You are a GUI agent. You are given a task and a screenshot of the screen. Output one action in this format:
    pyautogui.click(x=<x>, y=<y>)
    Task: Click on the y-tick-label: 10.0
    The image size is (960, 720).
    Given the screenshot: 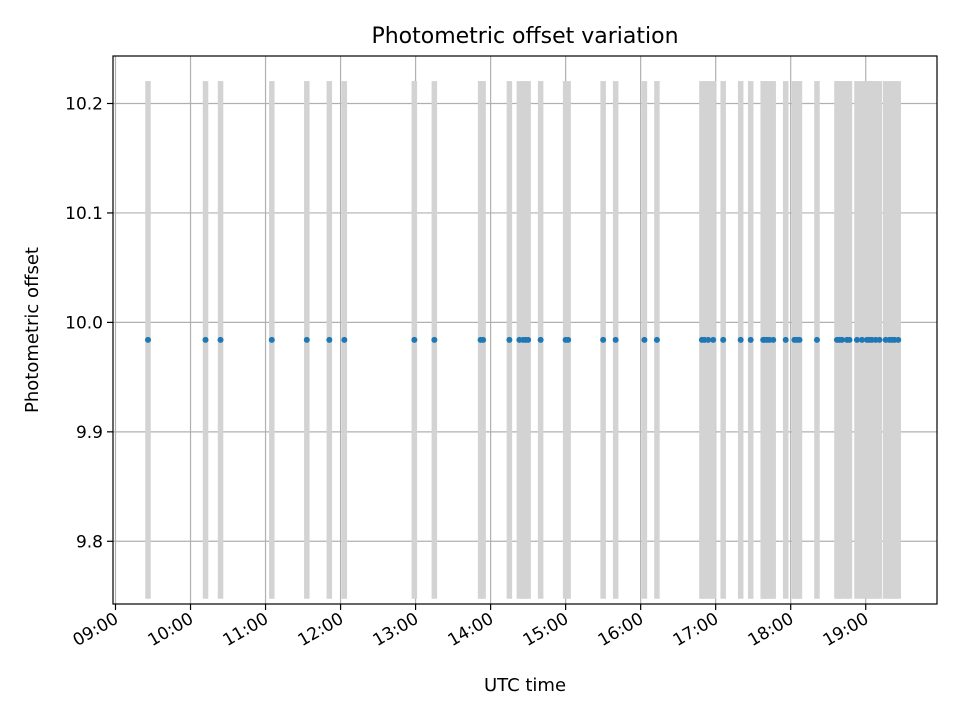 What is the action you would take?
    pyautogui.click(x=84, y=323)
    